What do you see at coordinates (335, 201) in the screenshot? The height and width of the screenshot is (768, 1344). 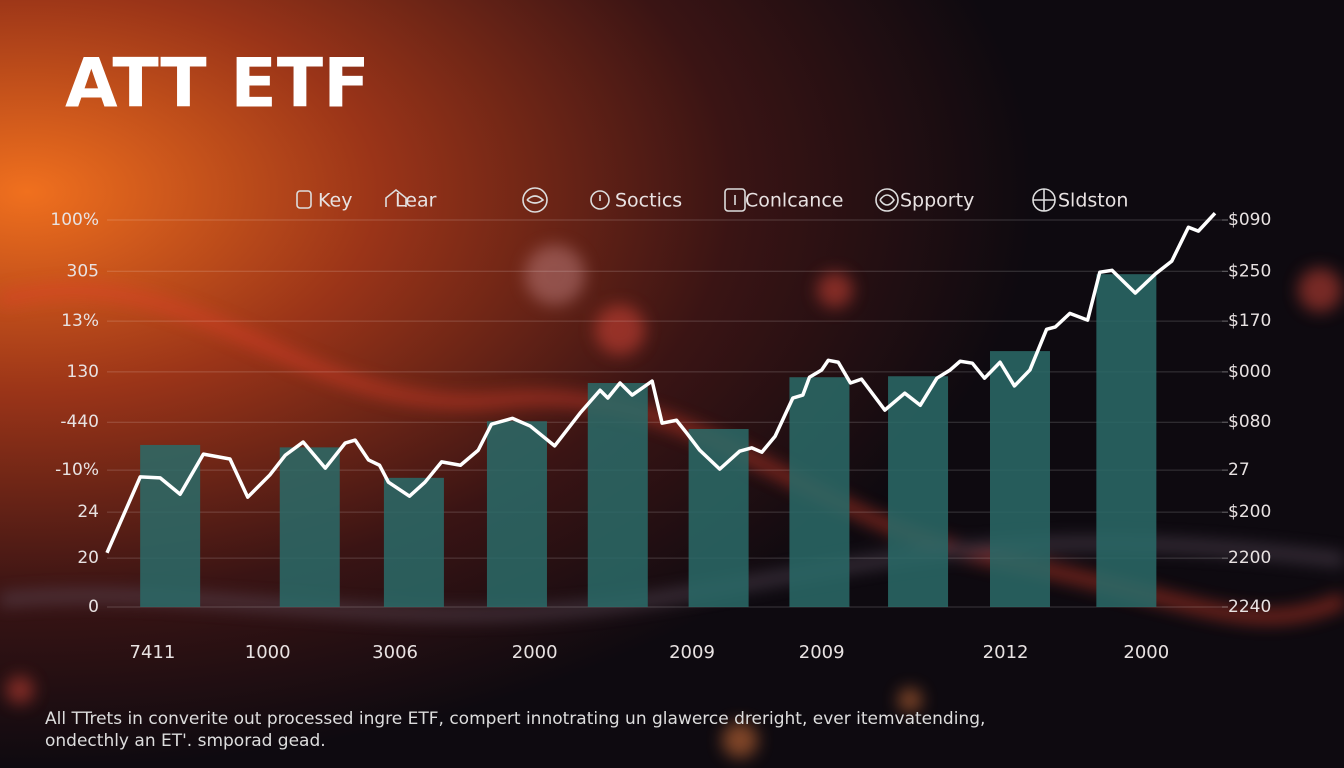 I see `legend-entry: Key` at bounding box center [335, 201].